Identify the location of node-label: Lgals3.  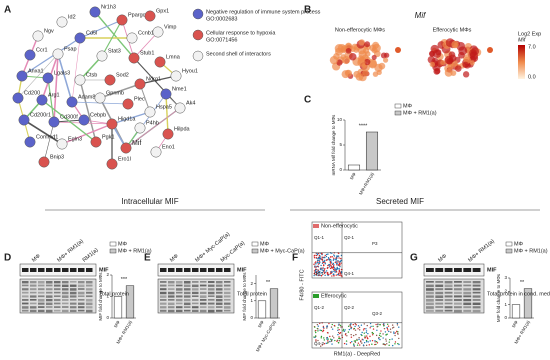
(62, 73).